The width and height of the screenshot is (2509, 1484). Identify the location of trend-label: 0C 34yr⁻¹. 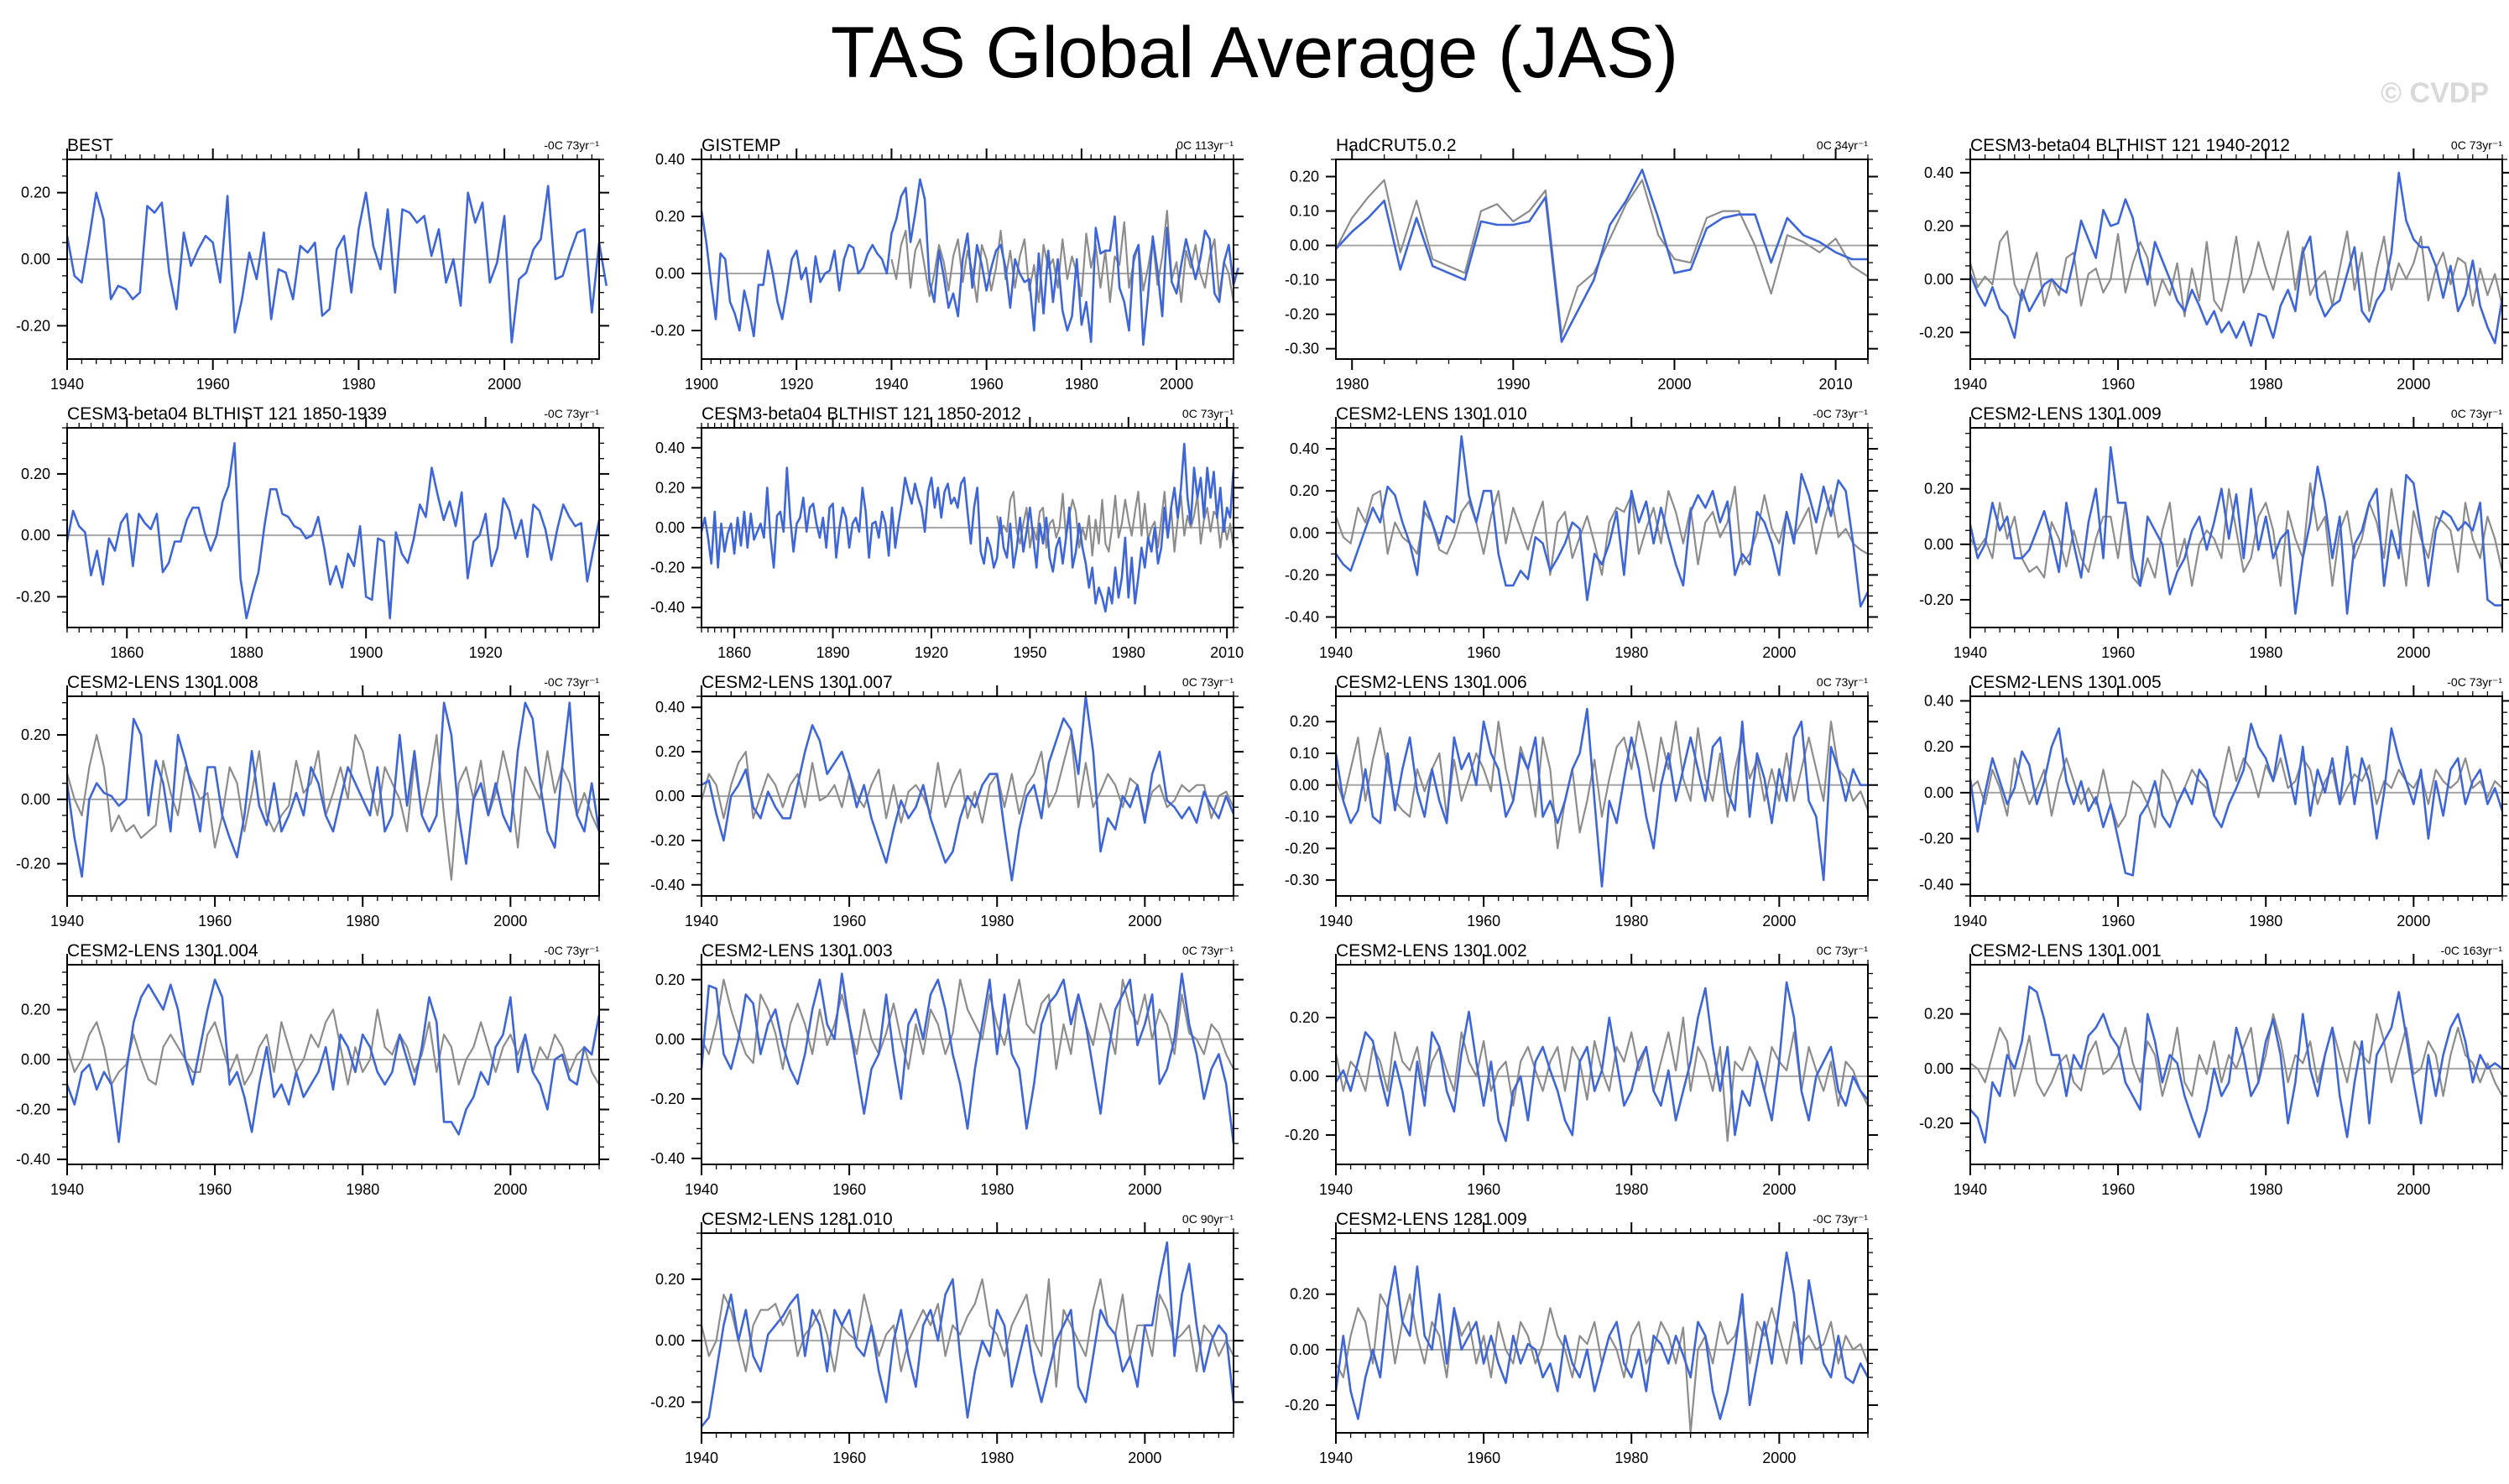
(1842, 145).